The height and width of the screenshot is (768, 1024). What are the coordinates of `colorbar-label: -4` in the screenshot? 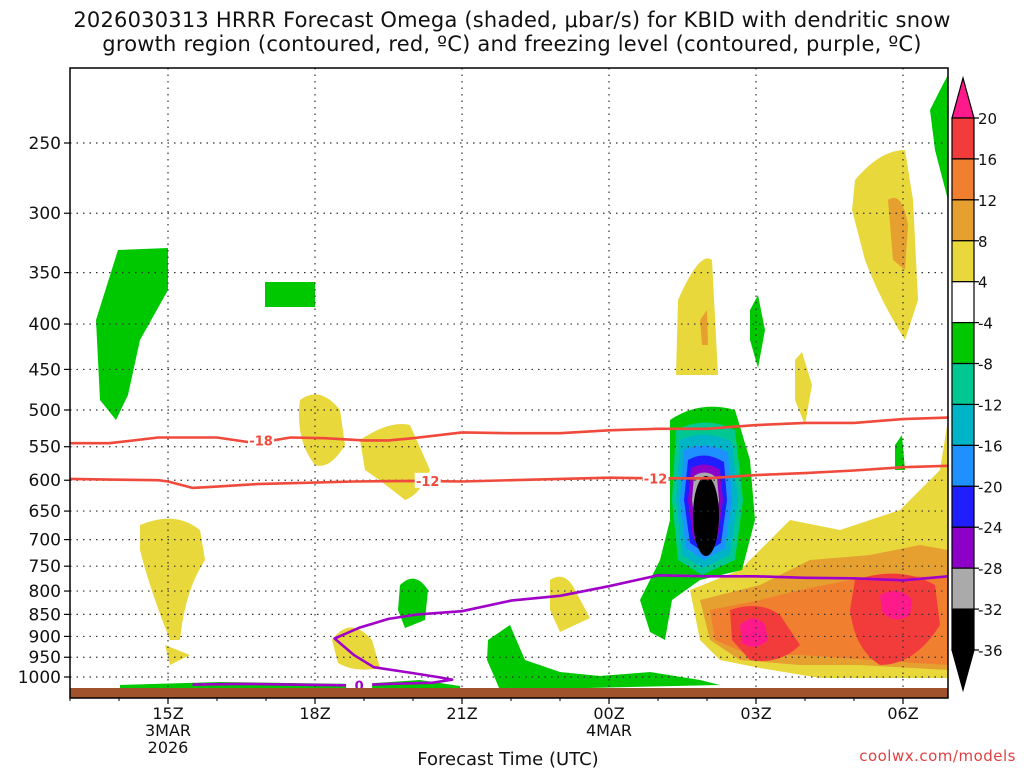 It's located at (985, 324).